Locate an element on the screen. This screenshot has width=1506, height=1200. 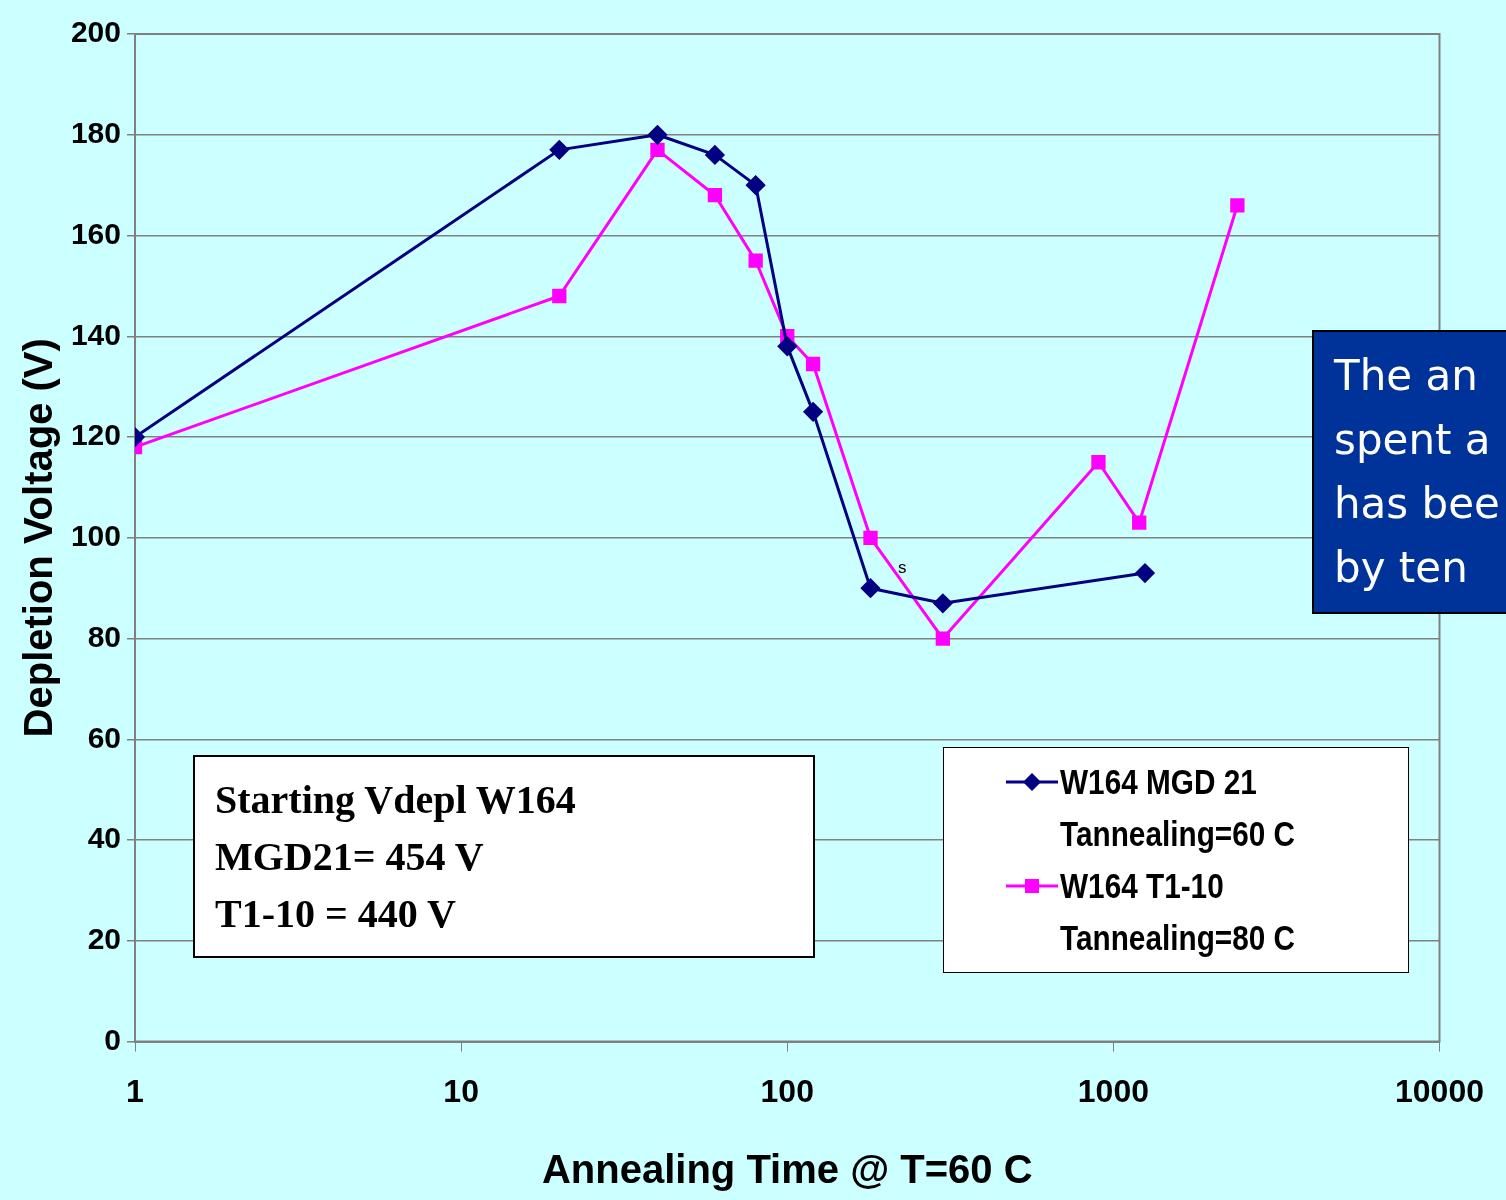
annotation: s is located at coordinates (902, 568).